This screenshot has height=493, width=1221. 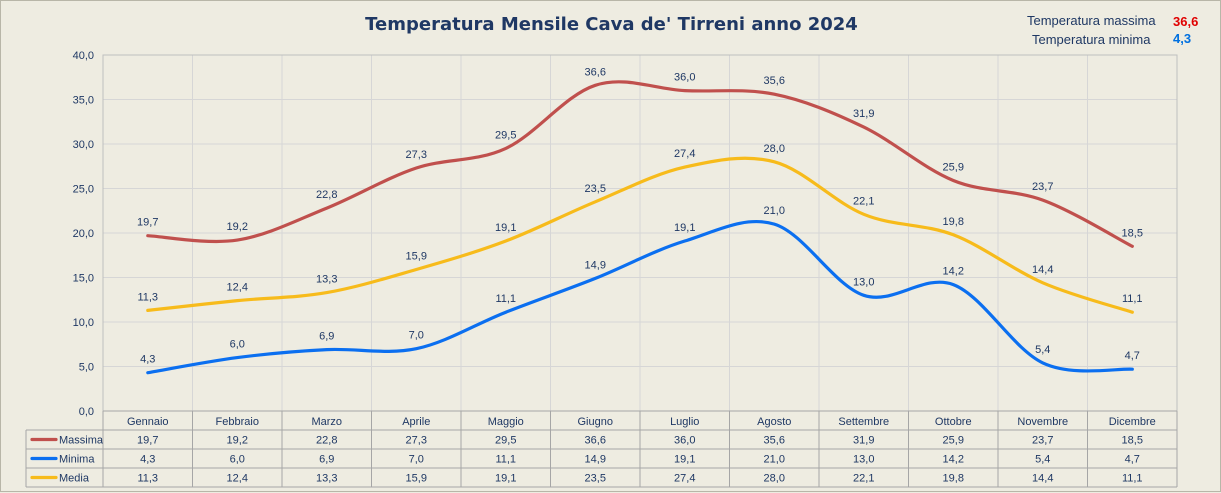 What do you see at coordinates (1042, 479) in the screenshot?
I see `table-cell-media: 14,4` at bounding box center [1042, 479].